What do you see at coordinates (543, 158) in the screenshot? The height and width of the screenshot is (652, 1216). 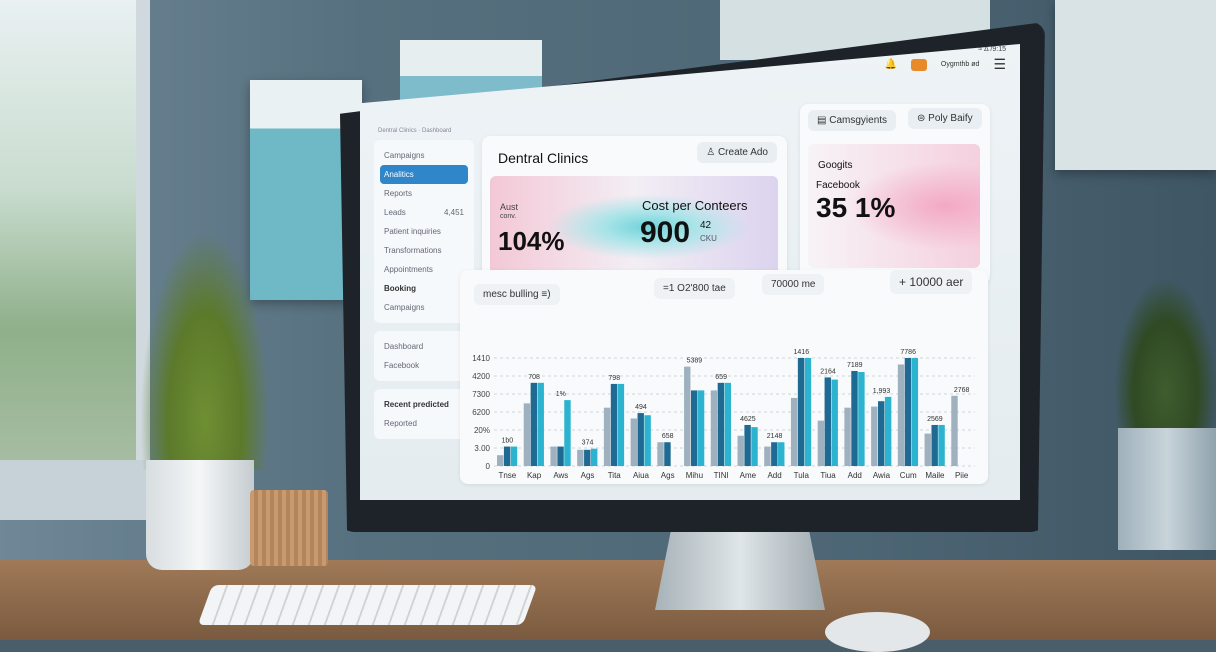 I see `page-title: Dentral Clinics` at bounding box center [543, 158].